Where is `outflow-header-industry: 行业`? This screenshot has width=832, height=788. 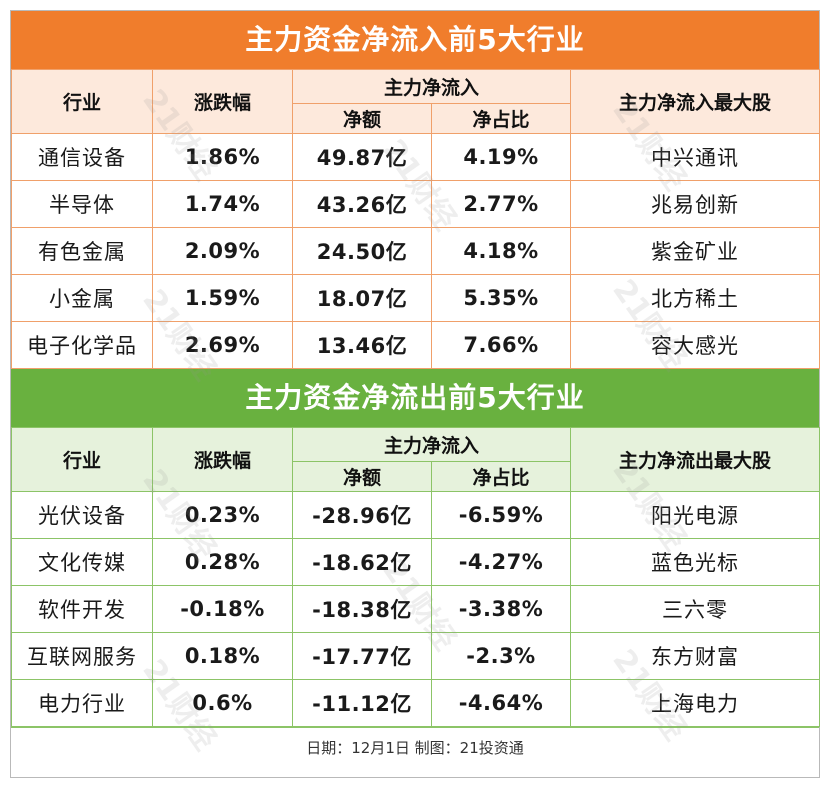
outflow-header-industry: 行业 is located at coordinates (82, 459).